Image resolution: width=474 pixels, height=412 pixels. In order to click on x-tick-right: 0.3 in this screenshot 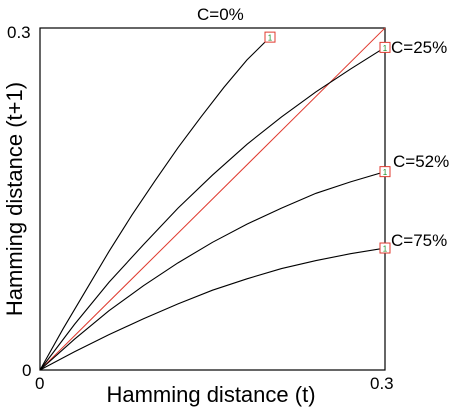, I will do `click(382, 383)`.